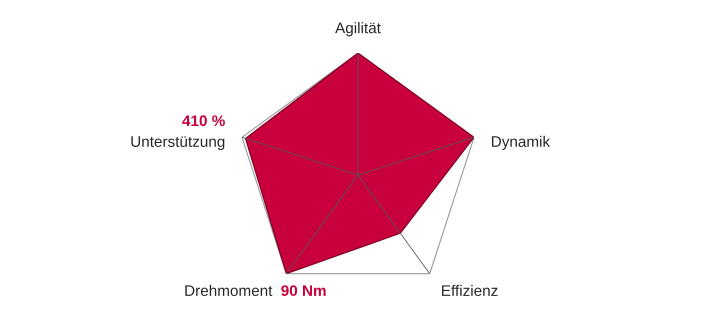  Describe the element at coordinates (303, 290) in the screenshot. I see `text: 90 Nm` at that location.